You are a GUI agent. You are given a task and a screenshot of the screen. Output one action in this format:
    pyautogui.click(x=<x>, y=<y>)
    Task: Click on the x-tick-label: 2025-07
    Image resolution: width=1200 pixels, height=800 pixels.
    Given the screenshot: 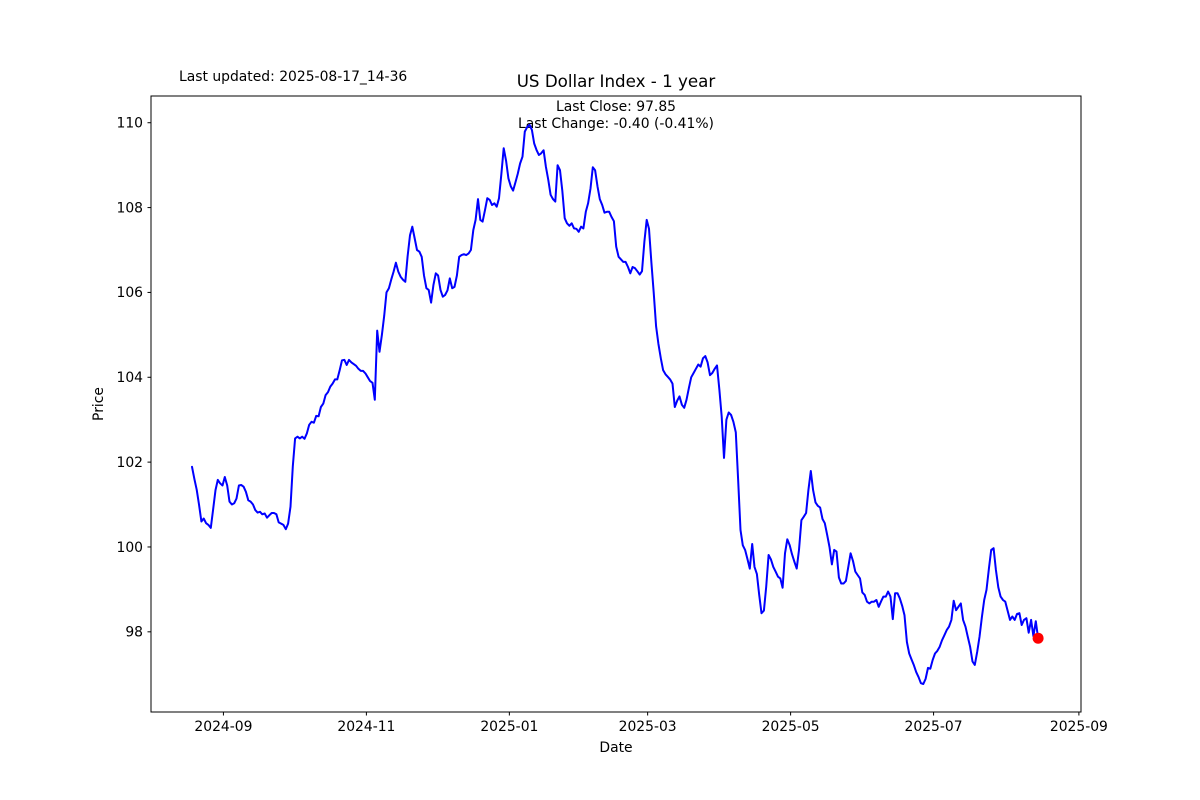 What is the action you would take?
    pyautogui.click(x=934, y=727)
    